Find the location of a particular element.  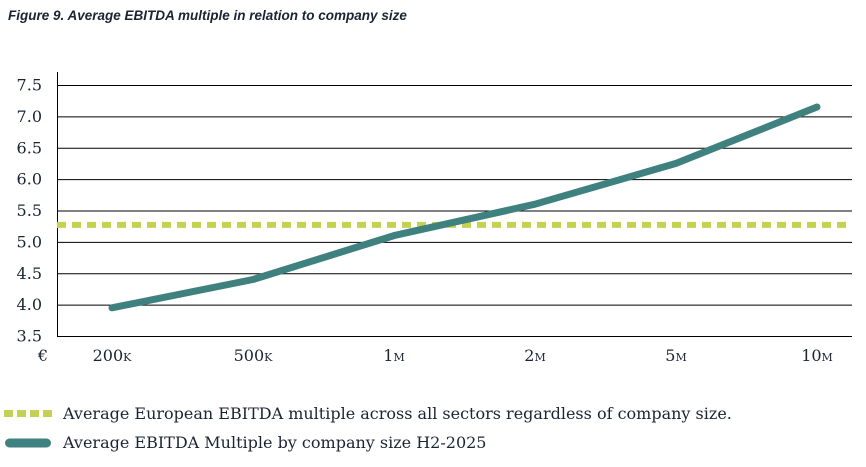

y-axis-tick-label: 4.5 is located at coordinates (29, 273).